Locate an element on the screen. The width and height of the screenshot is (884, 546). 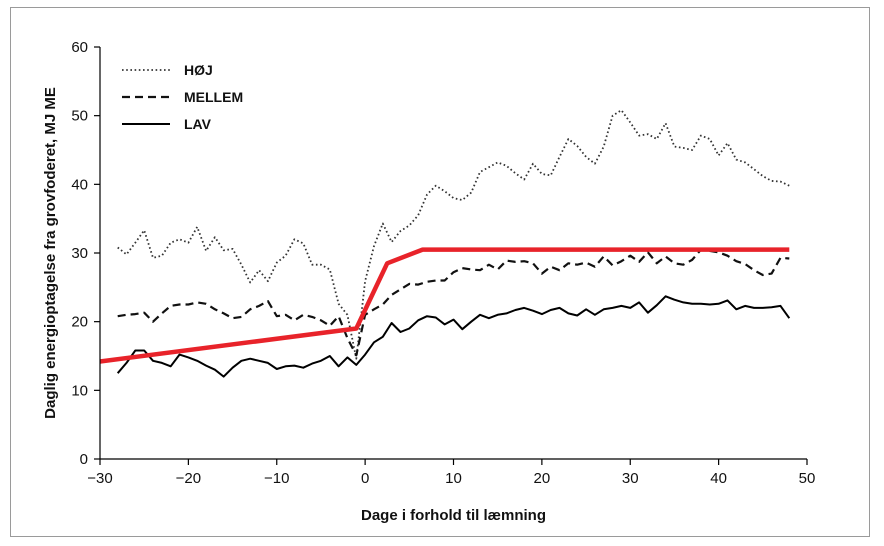
x-tick-label: −10 is located at coordinates (276, 478).